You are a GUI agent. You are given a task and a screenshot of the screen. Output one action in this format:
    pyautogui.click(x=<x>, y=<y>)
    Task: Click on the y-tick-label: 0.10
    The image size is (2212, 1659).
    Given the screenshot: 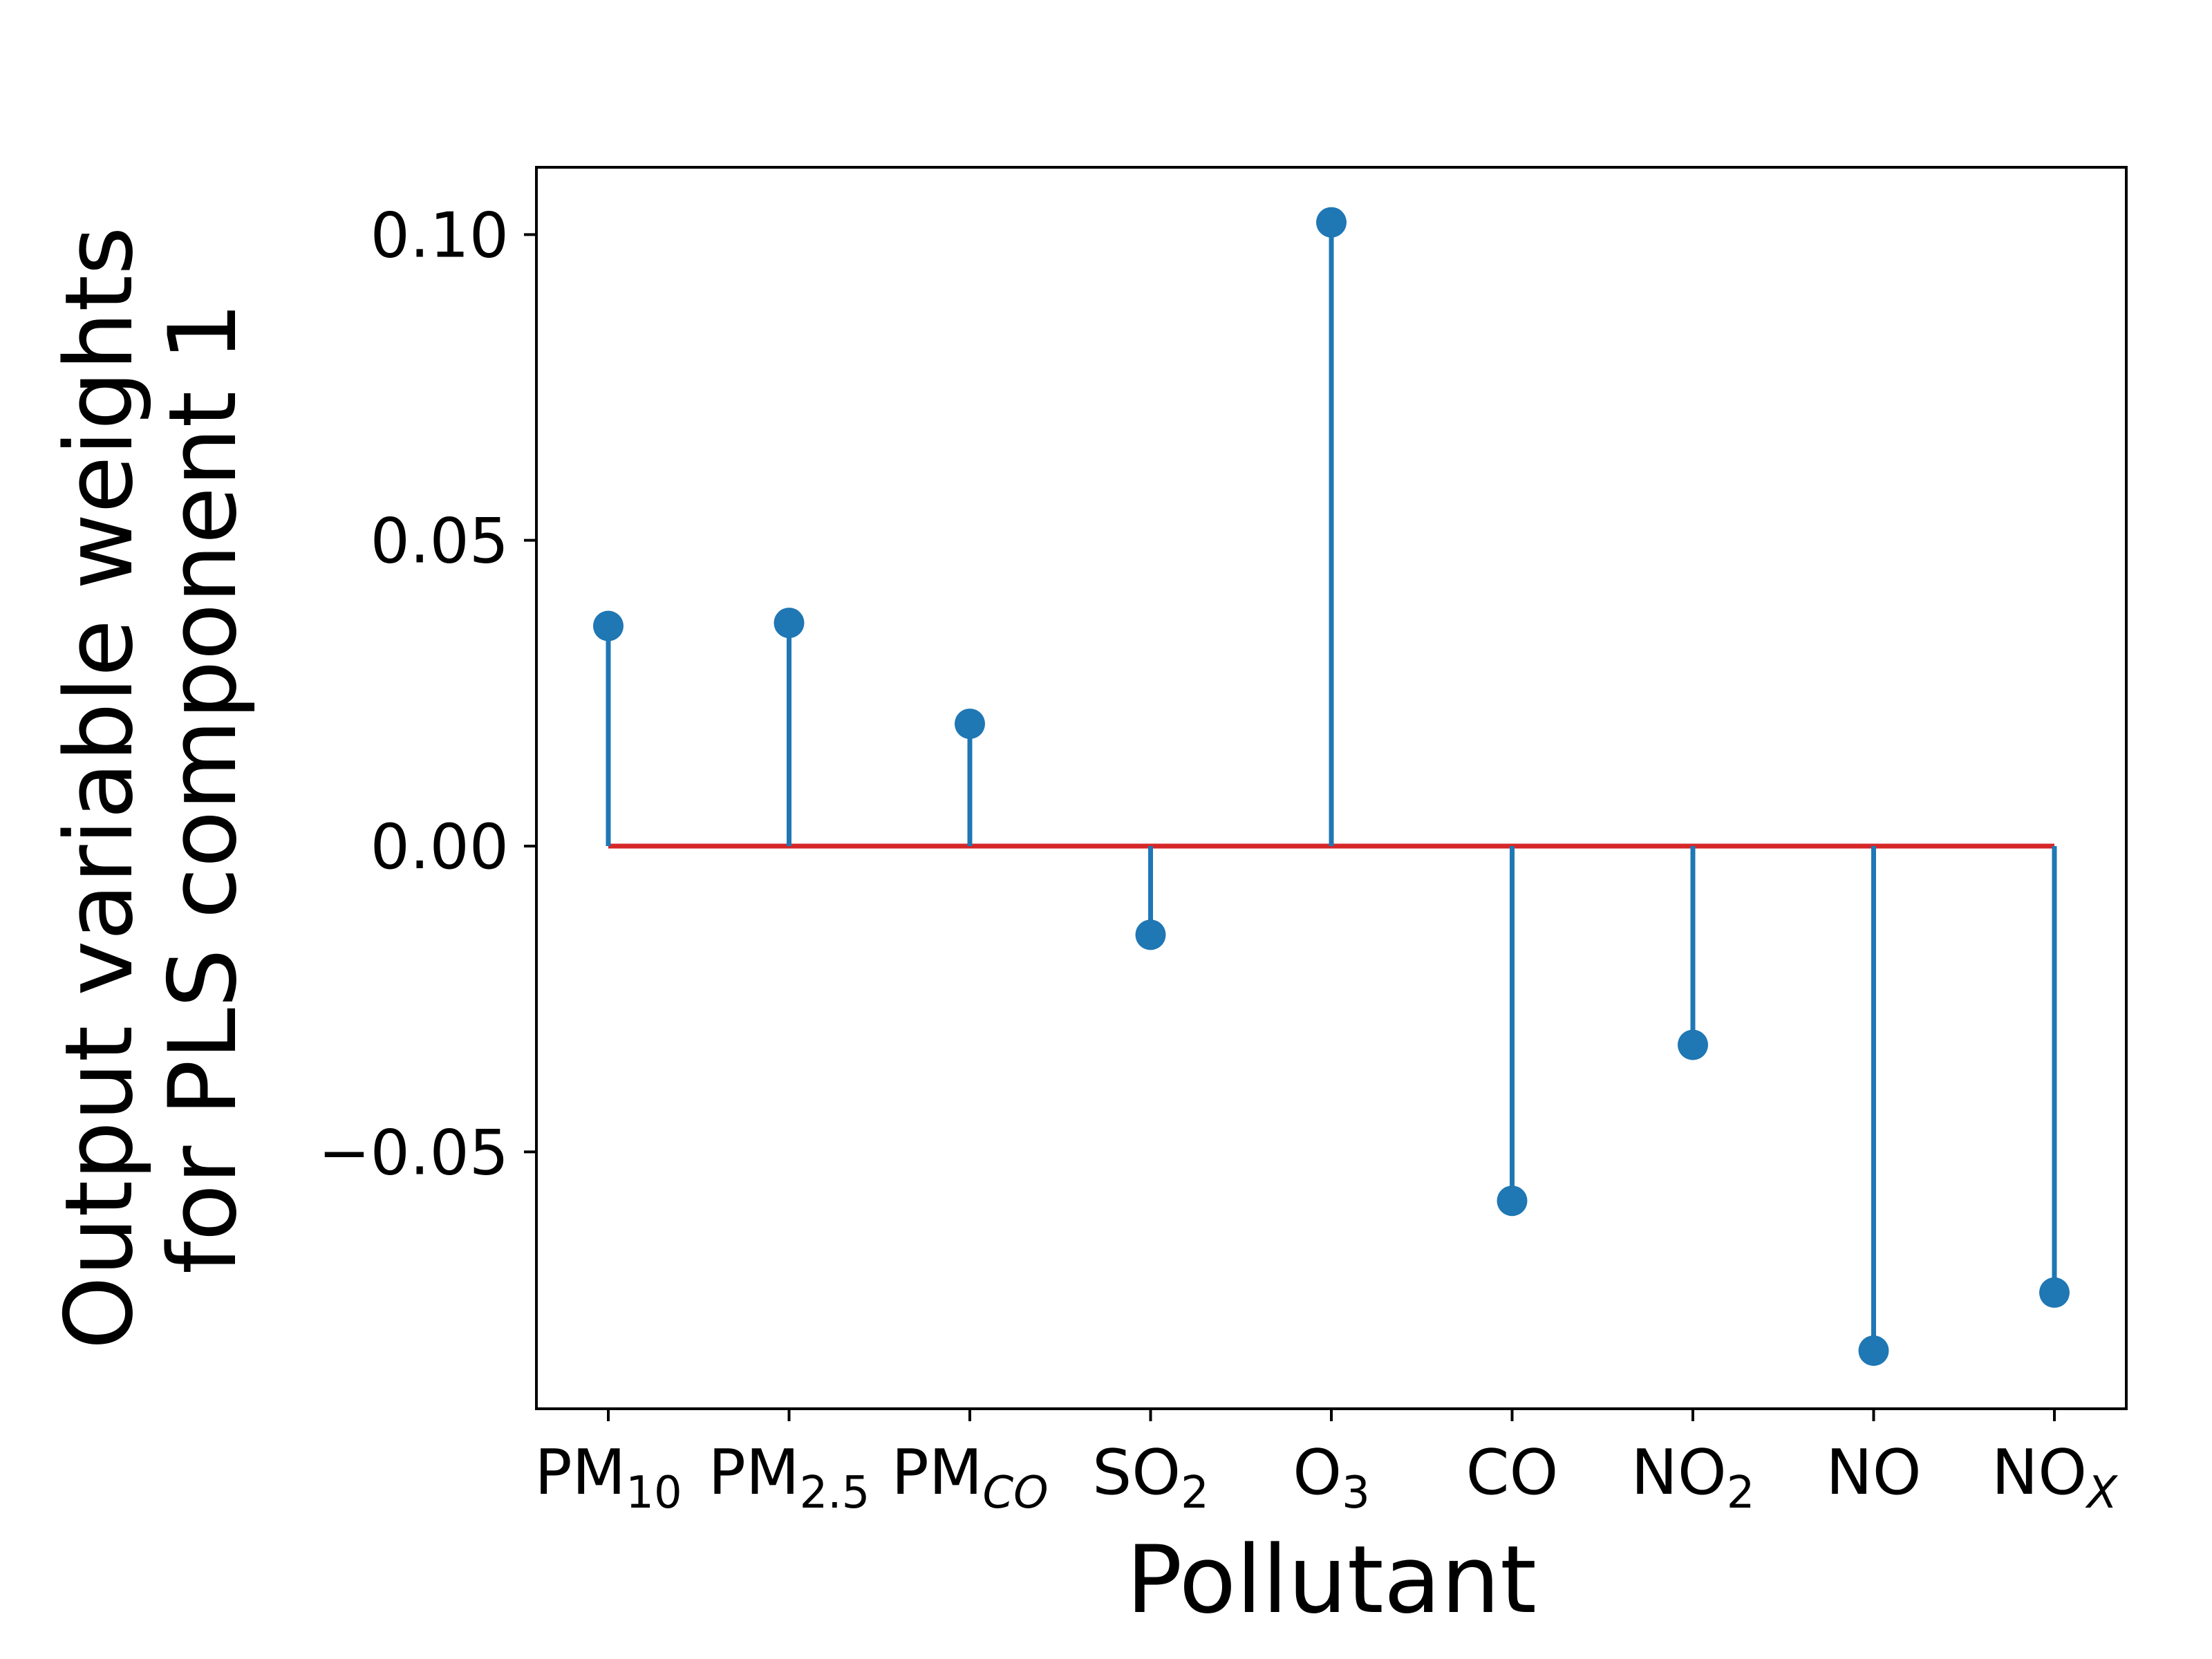 What is the action you would take?
    pyautogui.click(x=440, y=235)
    